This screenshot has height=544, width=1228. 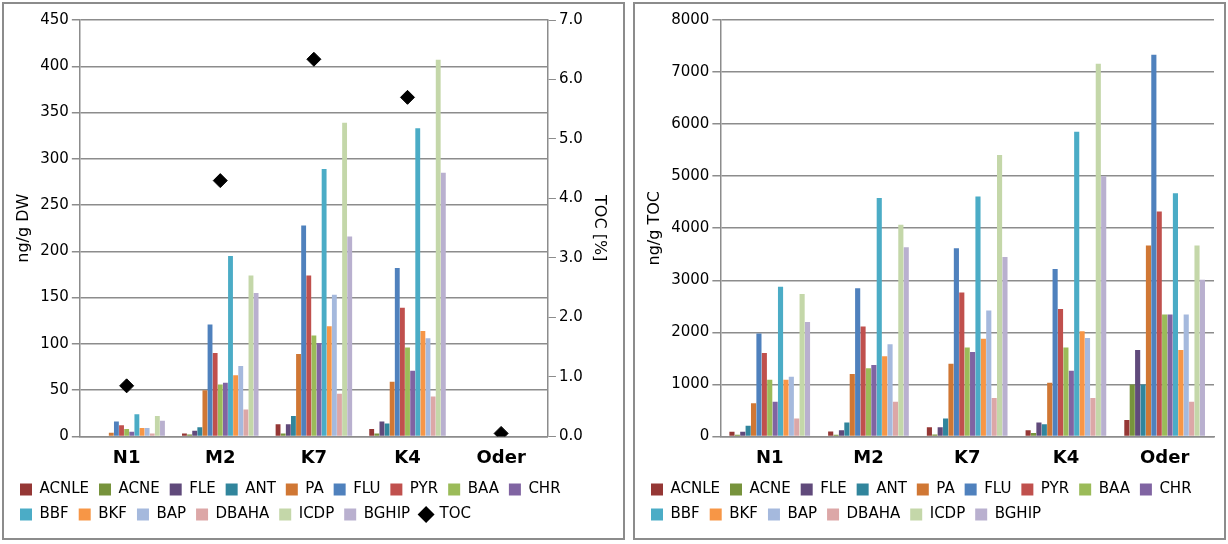 I want to click on y-tick-label: 6000, so click(x=690, y=122).